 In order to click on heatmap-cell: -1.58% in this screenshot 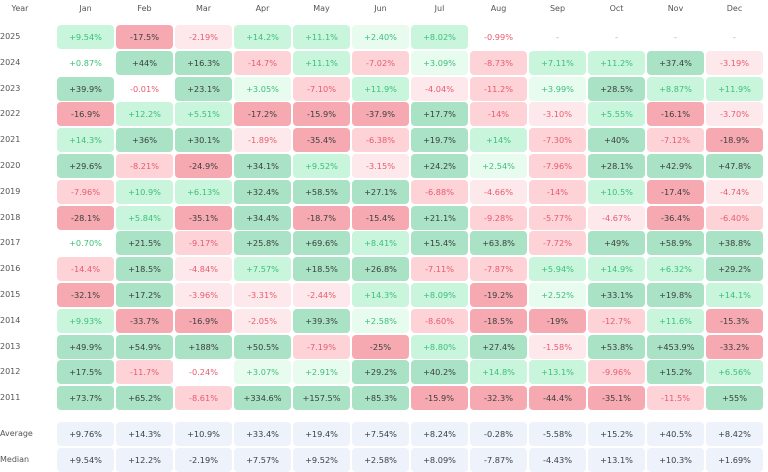, I will do `click(557, 346)`.